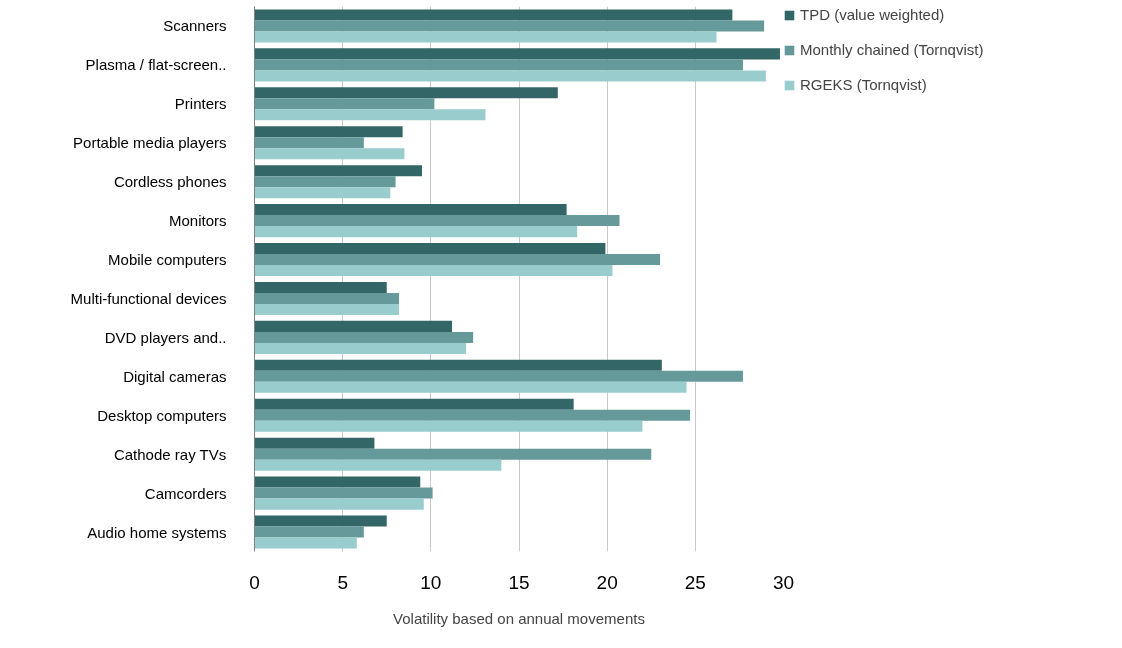  What do you see at coordinates (254, 582) in the screenshot?
I see `x-tick-label: 0` at bounding box center [254, 582].